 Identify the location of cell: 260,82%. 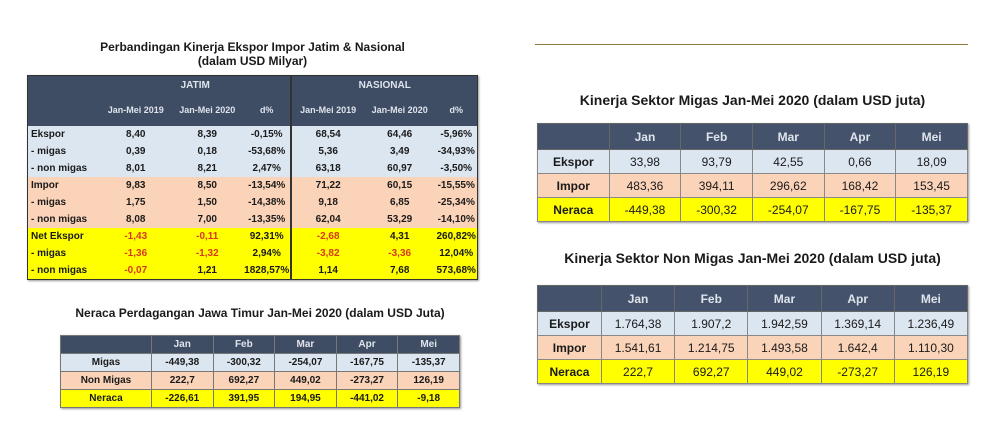
(456, 236).